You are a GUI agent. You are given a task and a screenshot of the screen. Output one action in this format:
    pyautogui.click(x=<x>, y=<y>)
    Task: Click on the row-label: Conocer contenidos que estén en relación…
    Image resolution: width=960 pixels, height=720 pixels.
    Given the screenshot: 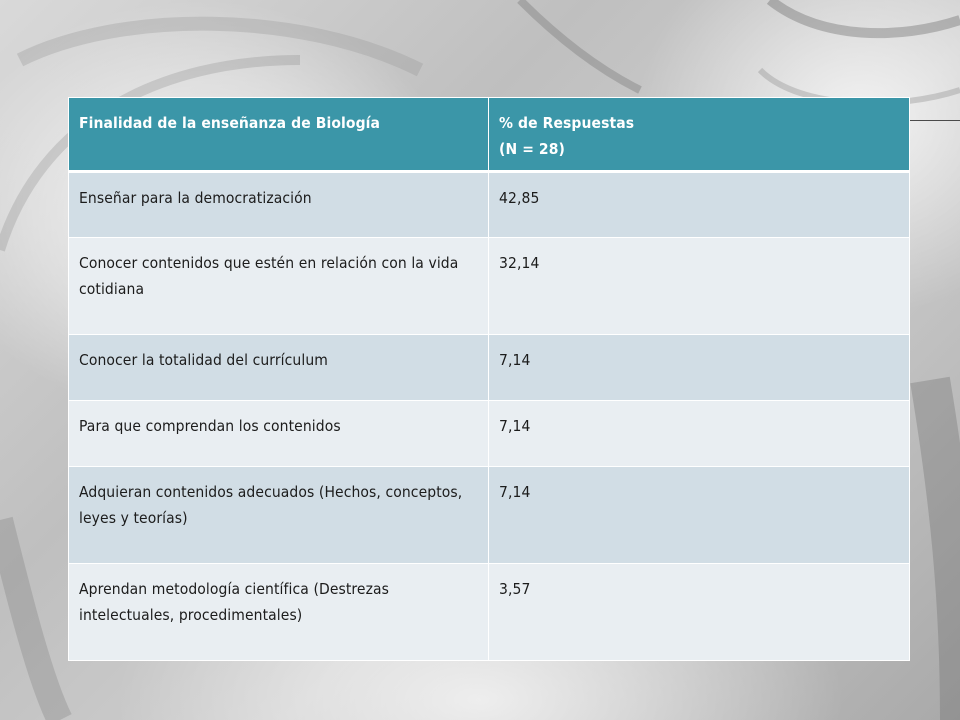 What is the action you would take?
    pyautogui.click(x=278, y=286)
    